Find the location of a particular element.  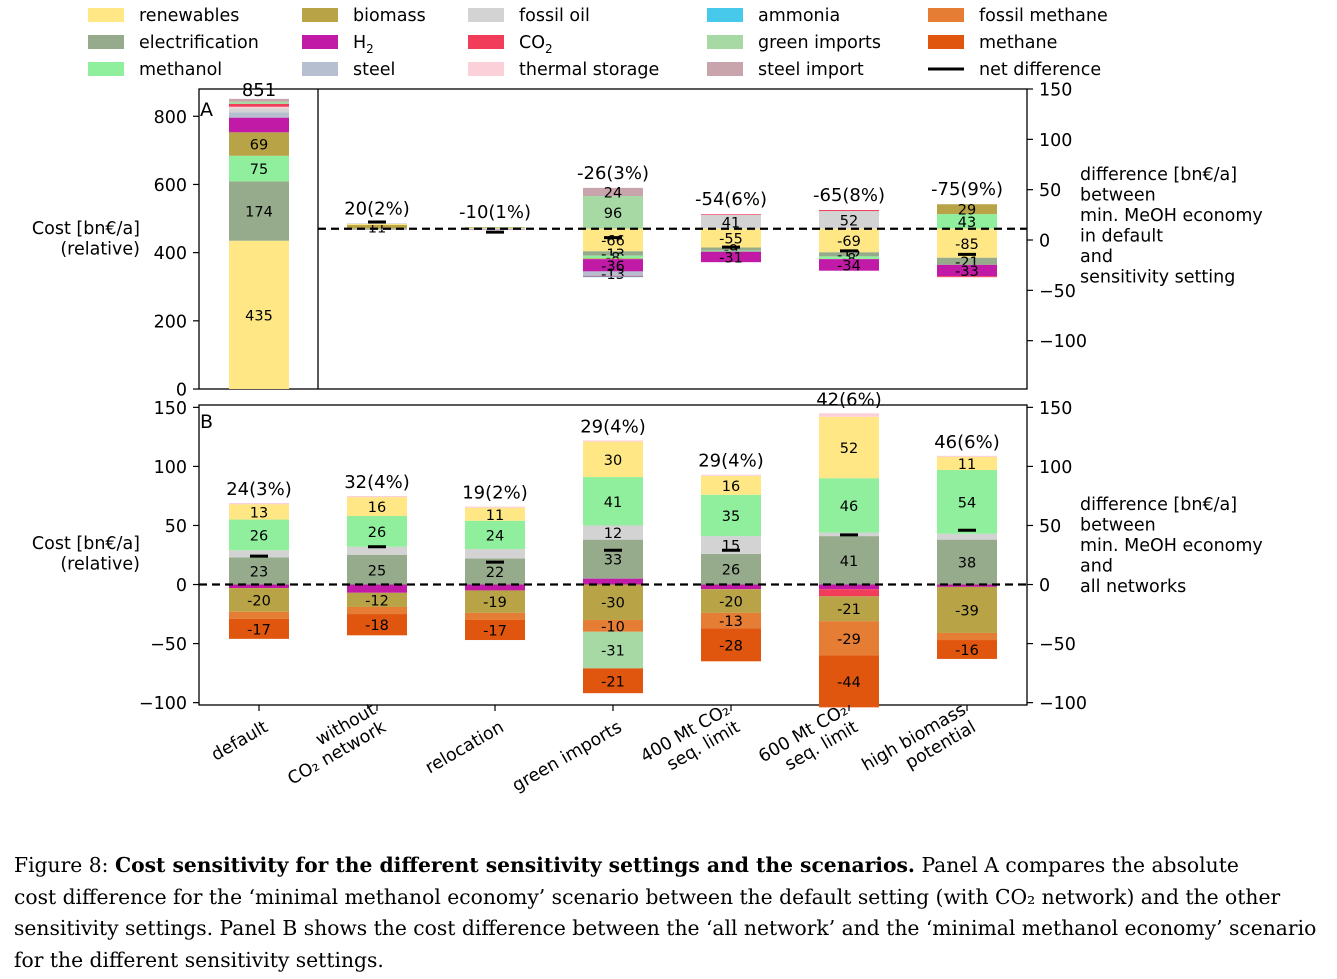

y-tick-label: 0 is located at coordinates (181, 586).